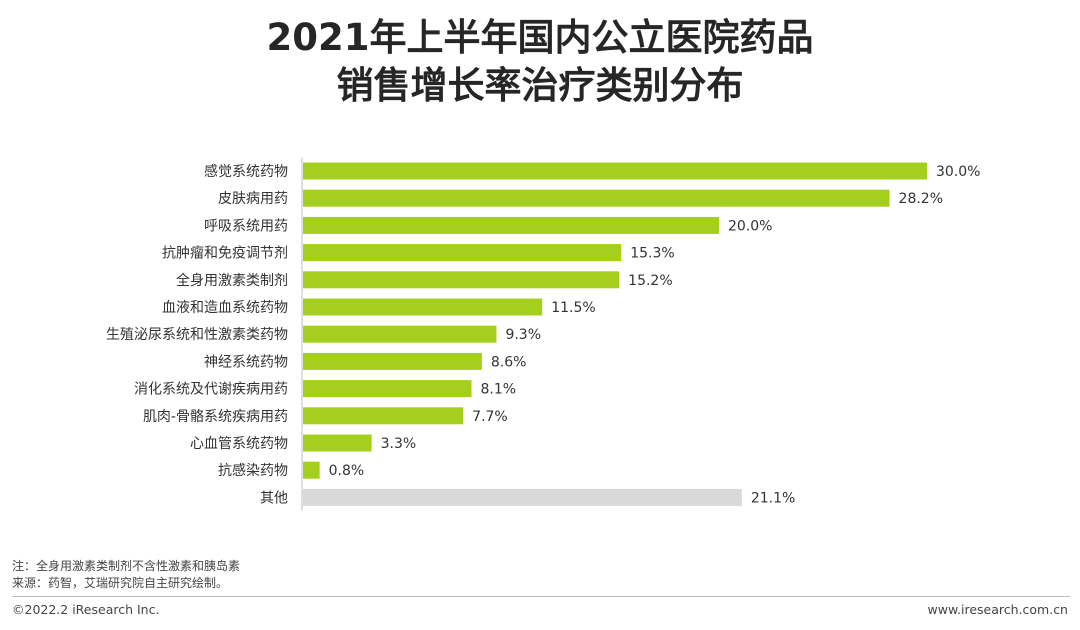 Image resolution: width=1080 pixels, height=630 pixels. Describe the element at coordinates (253, 199) in the screenshot. I see `category-label: 皮肤病用药` at that location.